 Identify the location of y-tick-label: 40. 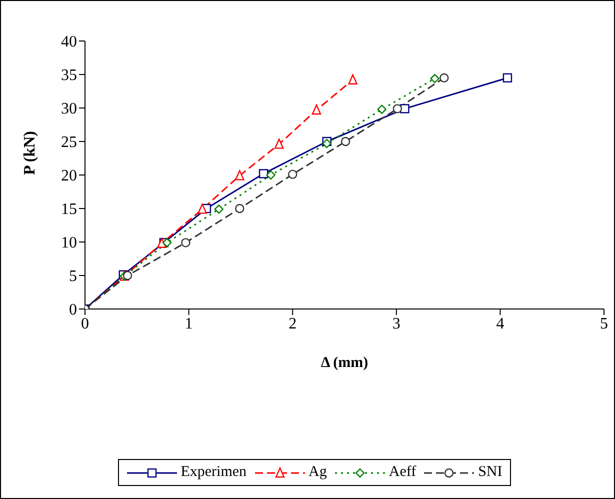
(69, 42).